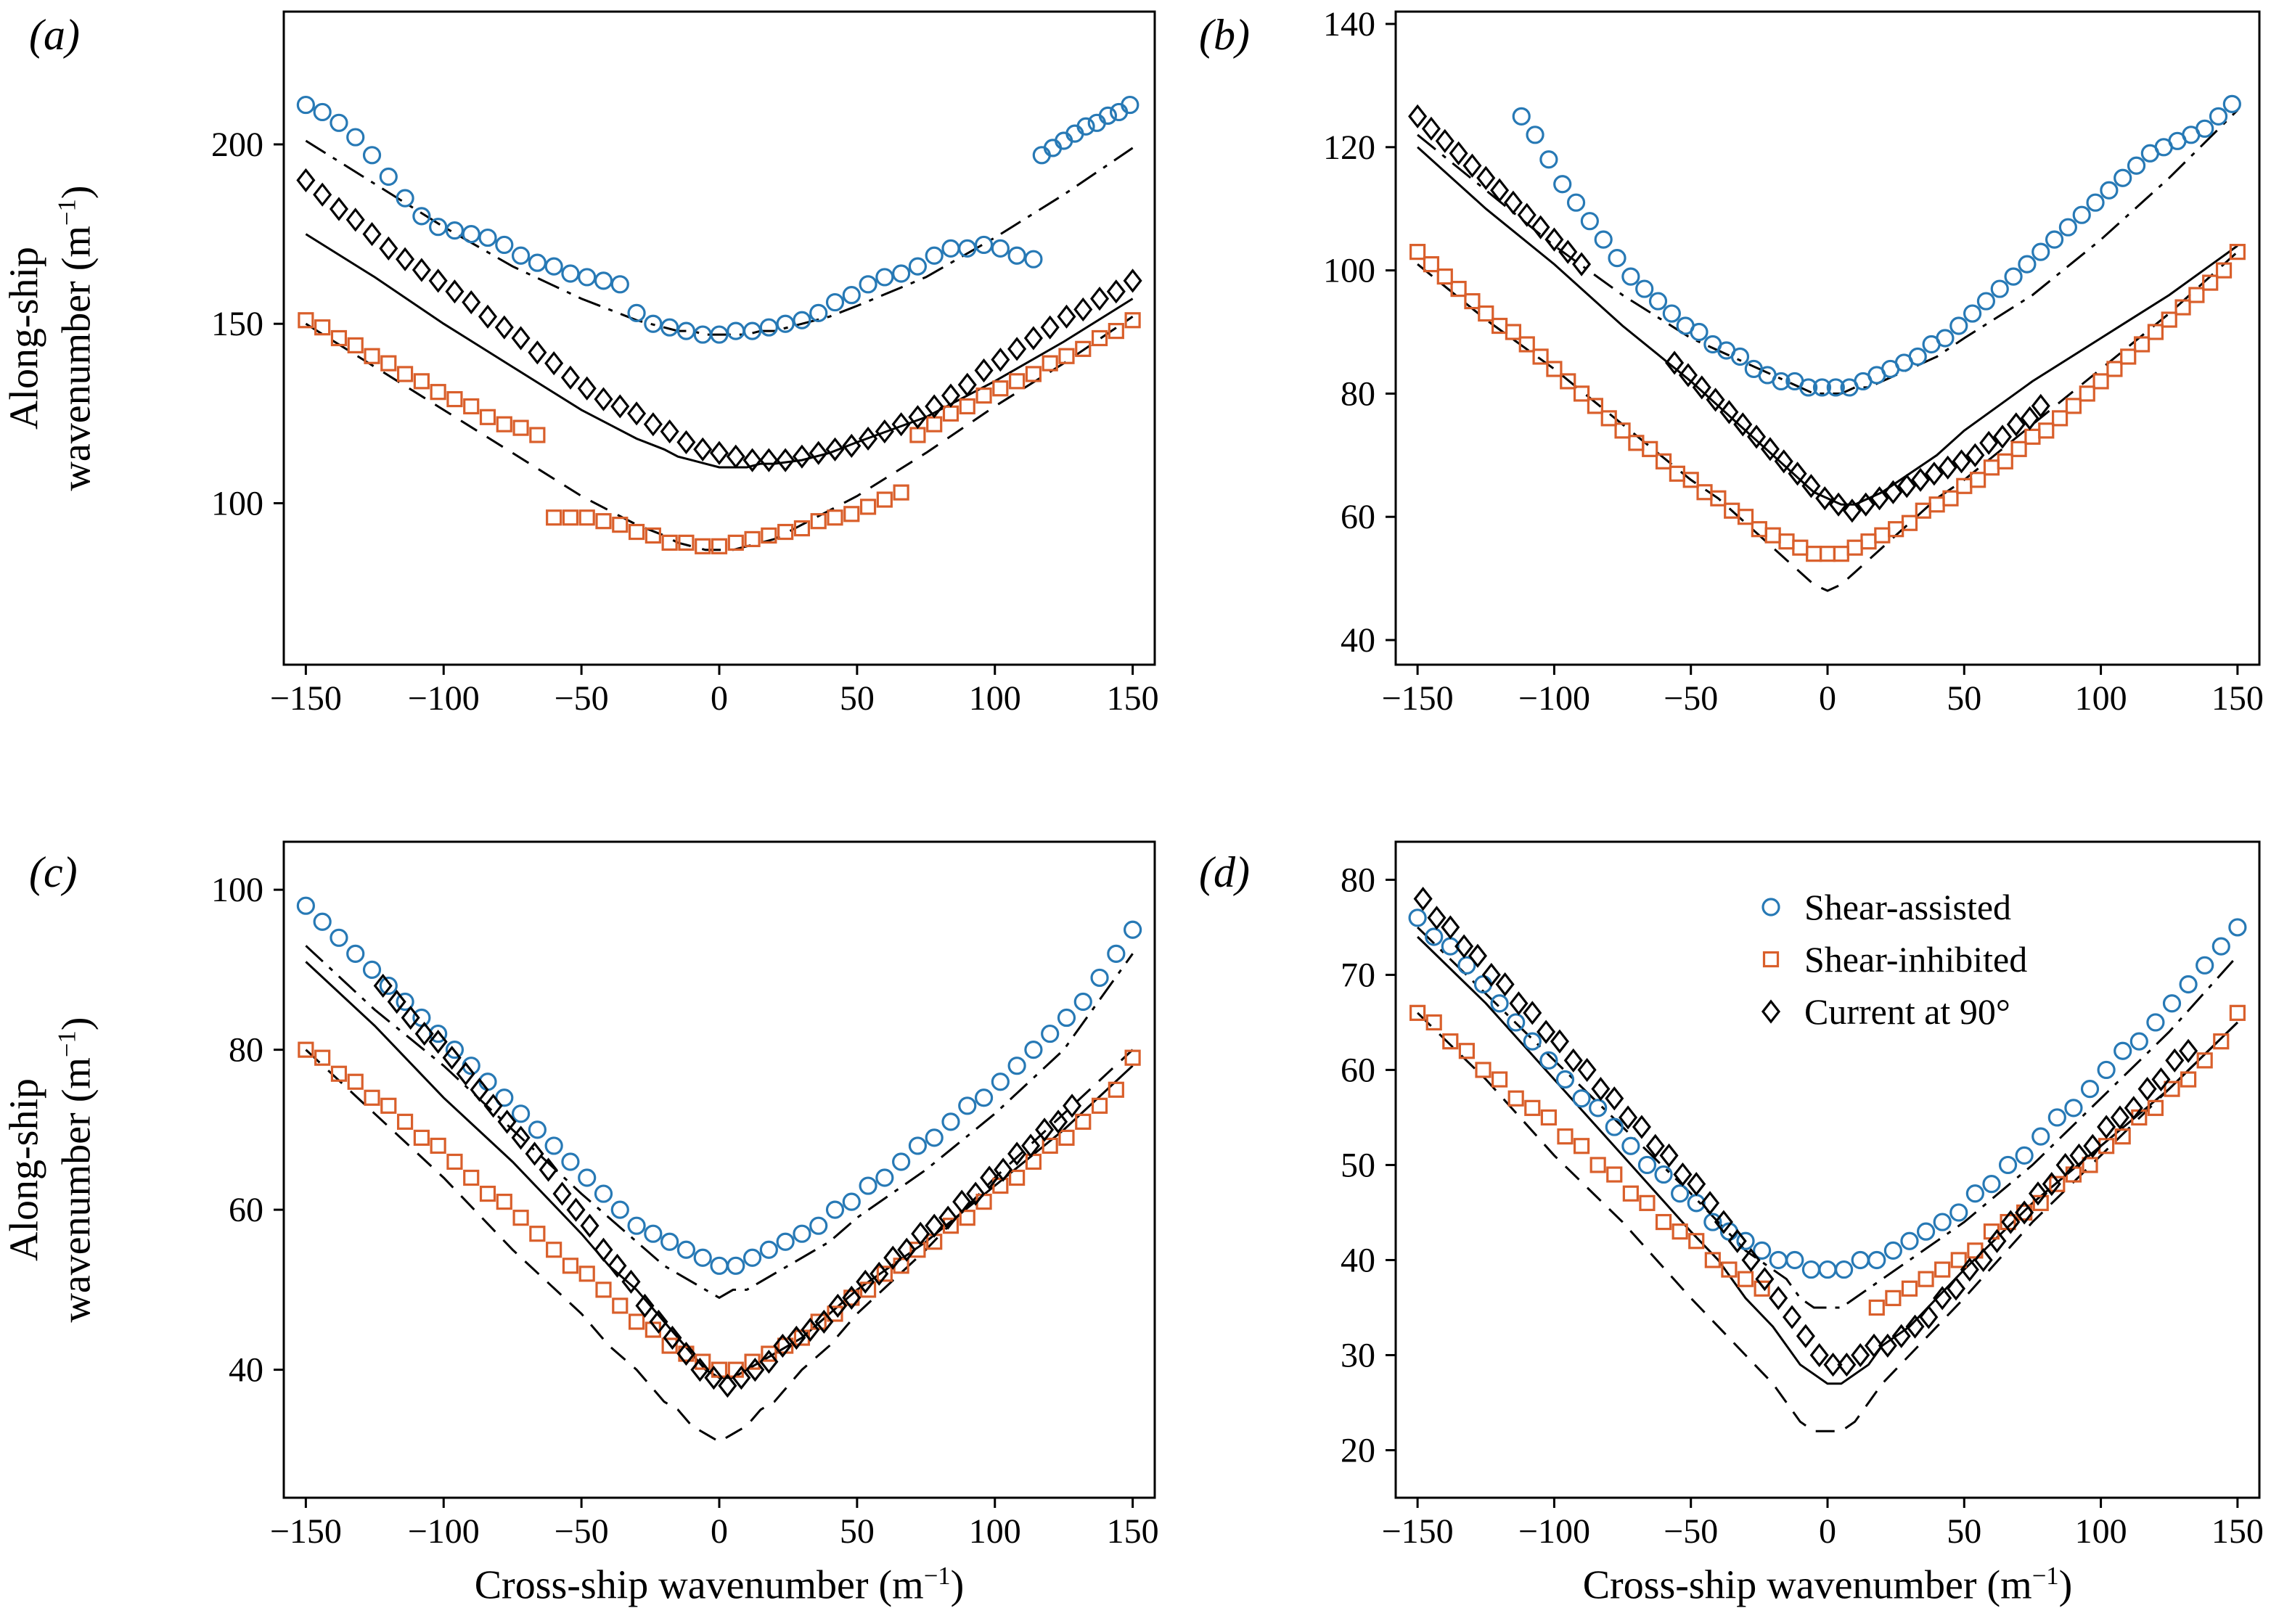  I want to click on y-tick-label: 50, so click(1358, 1165).